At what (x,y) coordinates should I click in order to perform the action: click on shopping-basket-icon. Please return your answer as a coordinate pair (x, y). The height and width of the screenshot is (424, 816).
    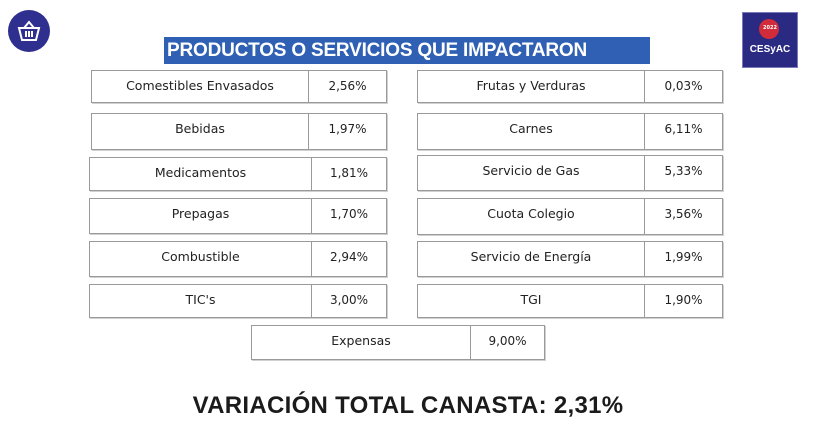
    Looking at the image, I should click on (29, 30).